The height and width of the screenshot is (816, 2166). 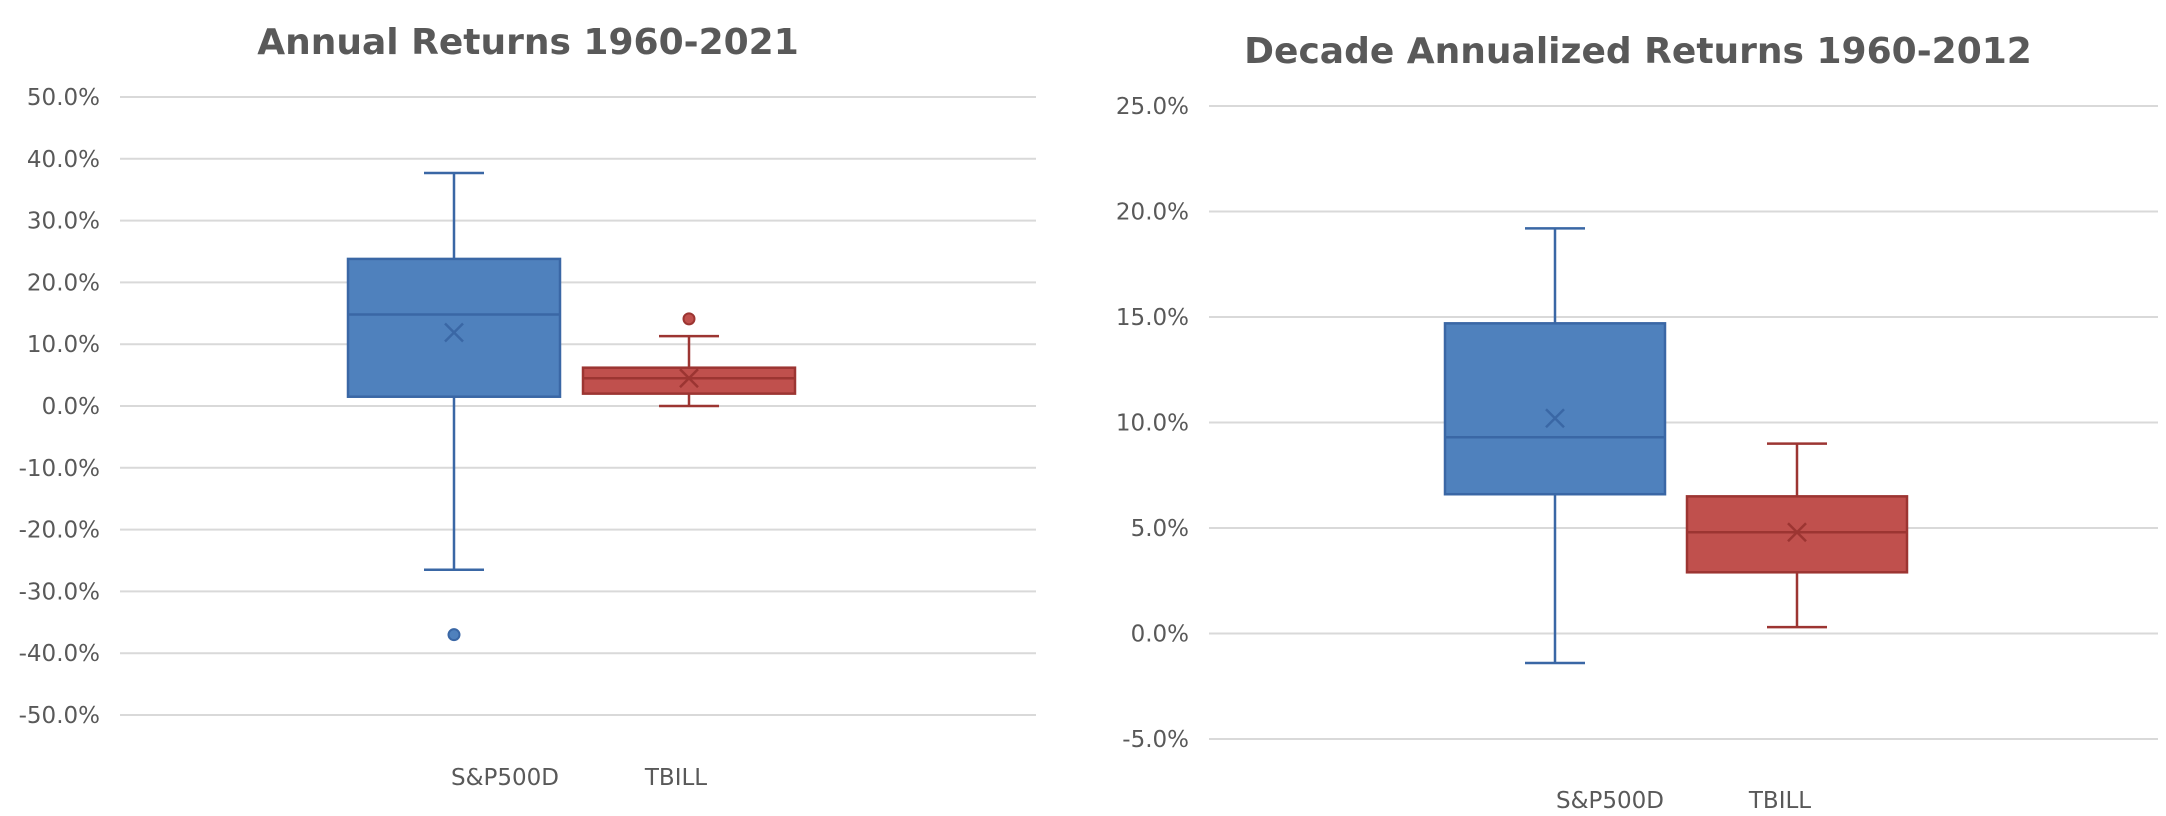 What do you see at coordinates (1638, 51) in the screenshot?
I see `chart-title: Decade Annualized Returns 1960-2012` at bounding box center [1638, 51].